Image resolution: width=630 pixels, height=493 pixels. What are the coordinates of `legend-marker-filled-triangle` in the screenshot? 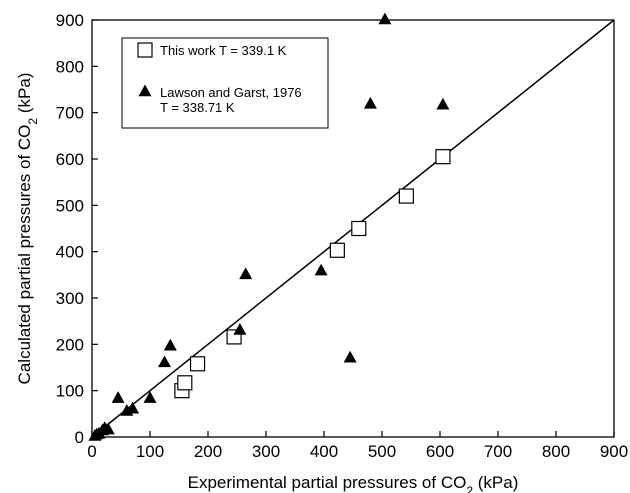 It's located at (145, 90).